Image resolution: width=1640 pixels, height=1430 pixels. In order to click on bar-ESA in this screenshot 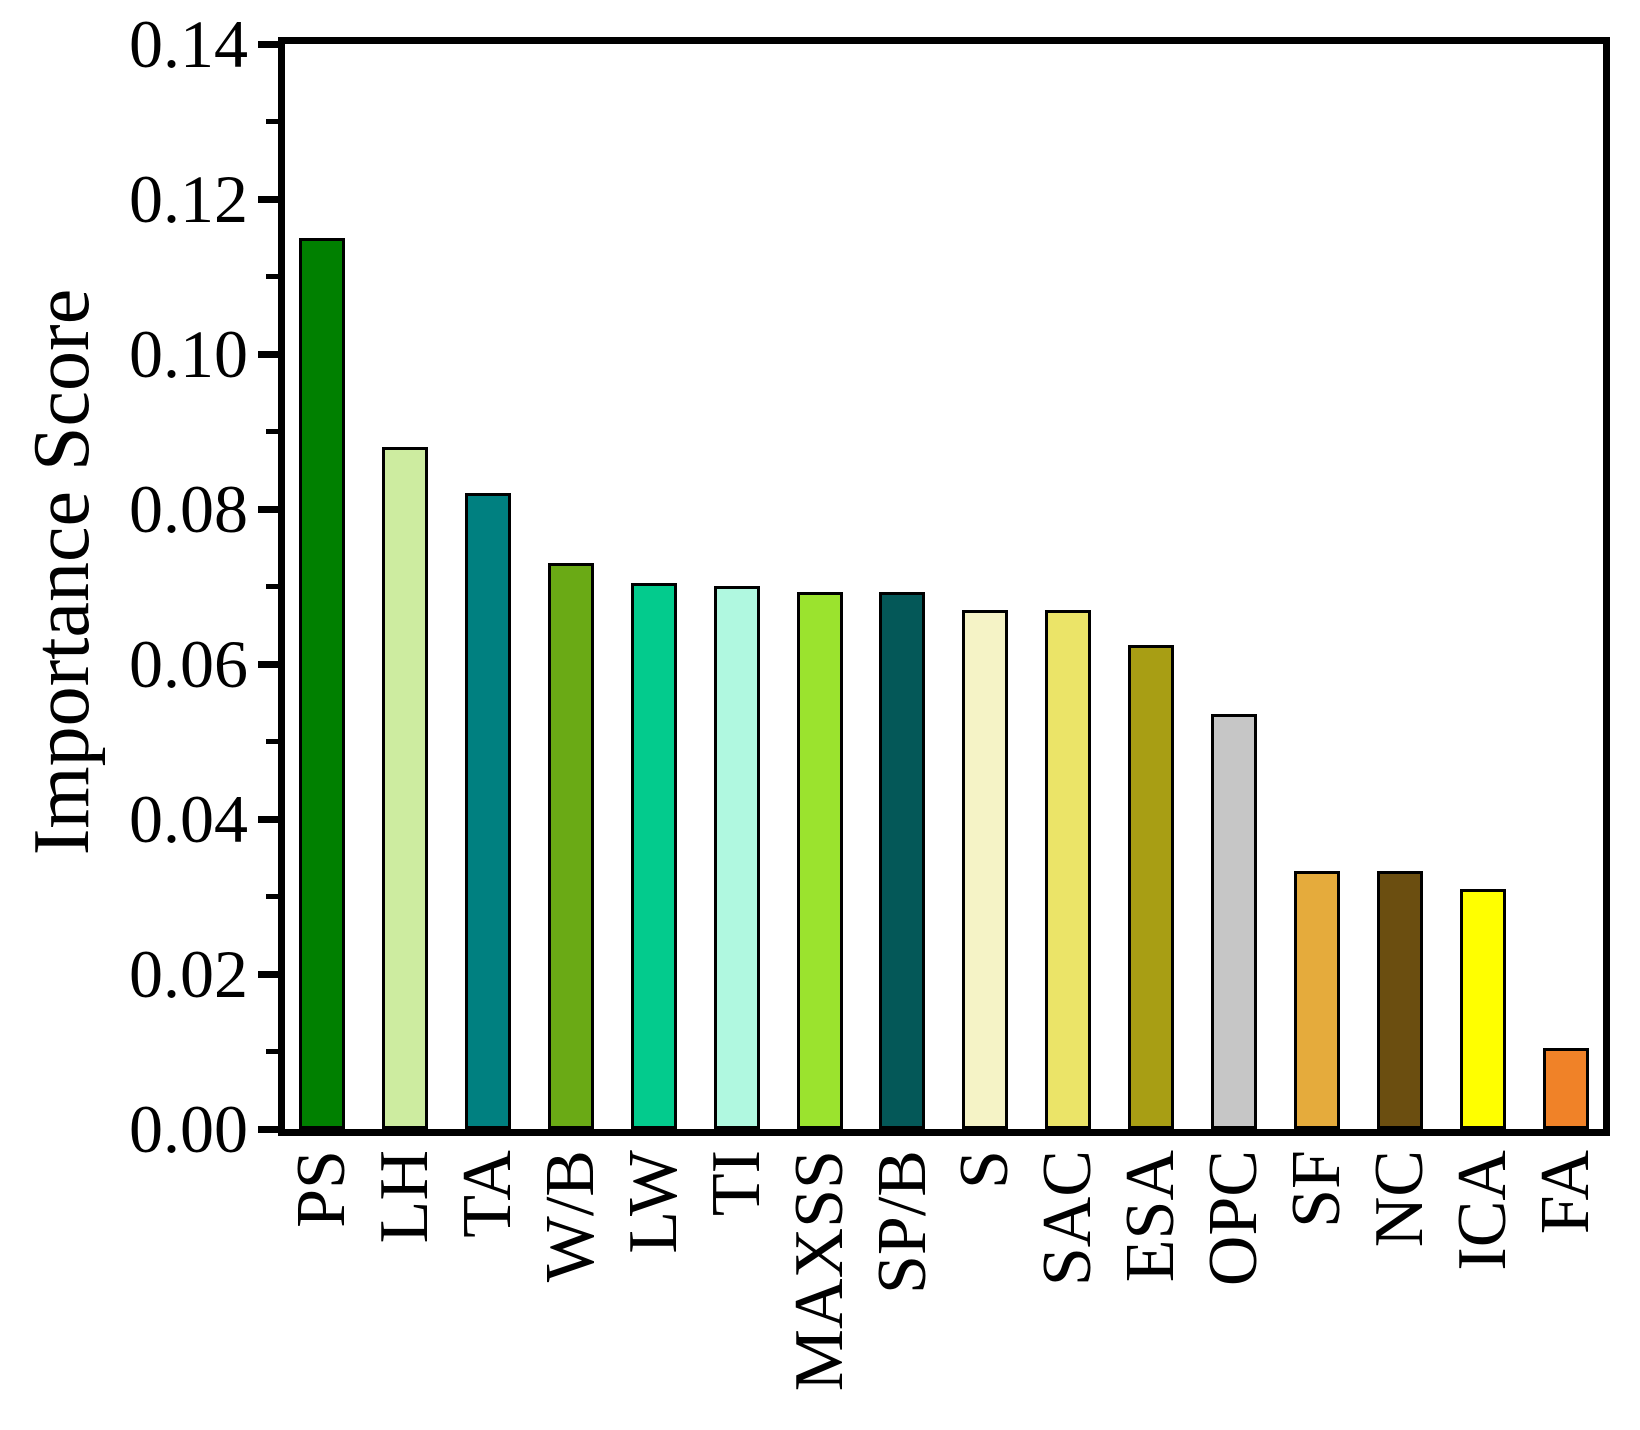, I will do `click(1151, 887)`.